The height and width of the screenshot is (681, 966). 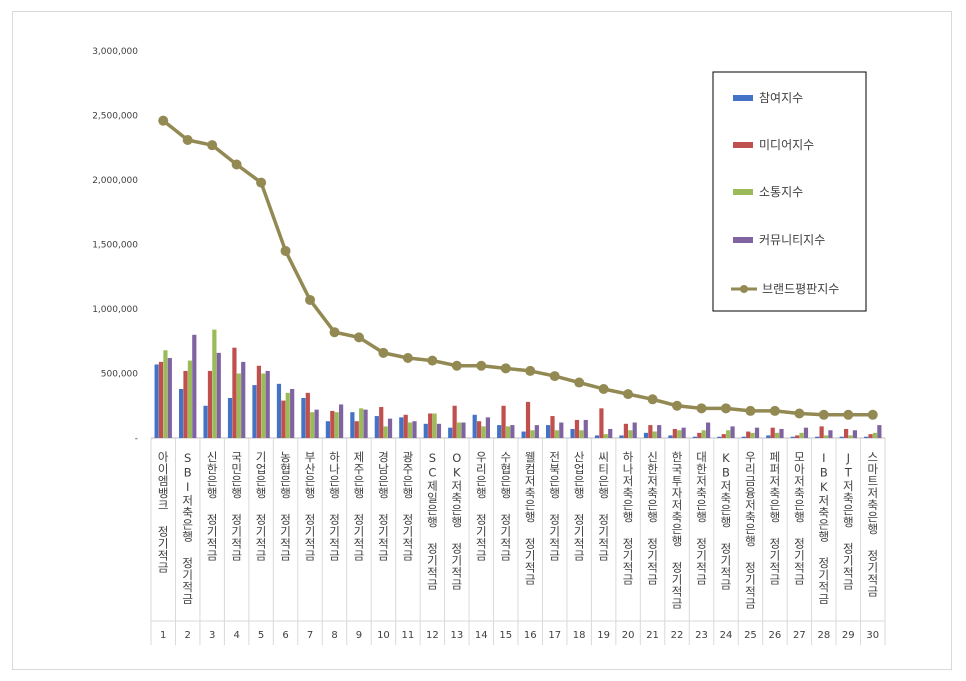 I want to click on rank-label: 2, so click(x=188, y=635).